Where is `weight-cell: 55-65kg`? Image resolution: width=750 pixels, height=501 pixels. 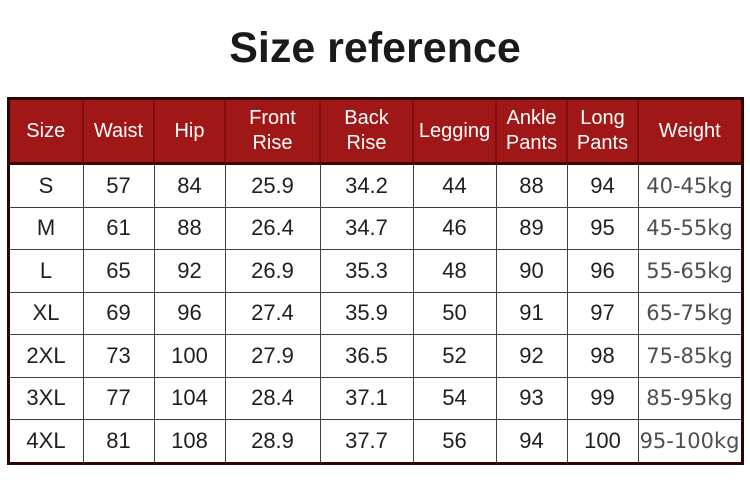 weight-cell: 55-65kg is located at coordinates (690, 271).